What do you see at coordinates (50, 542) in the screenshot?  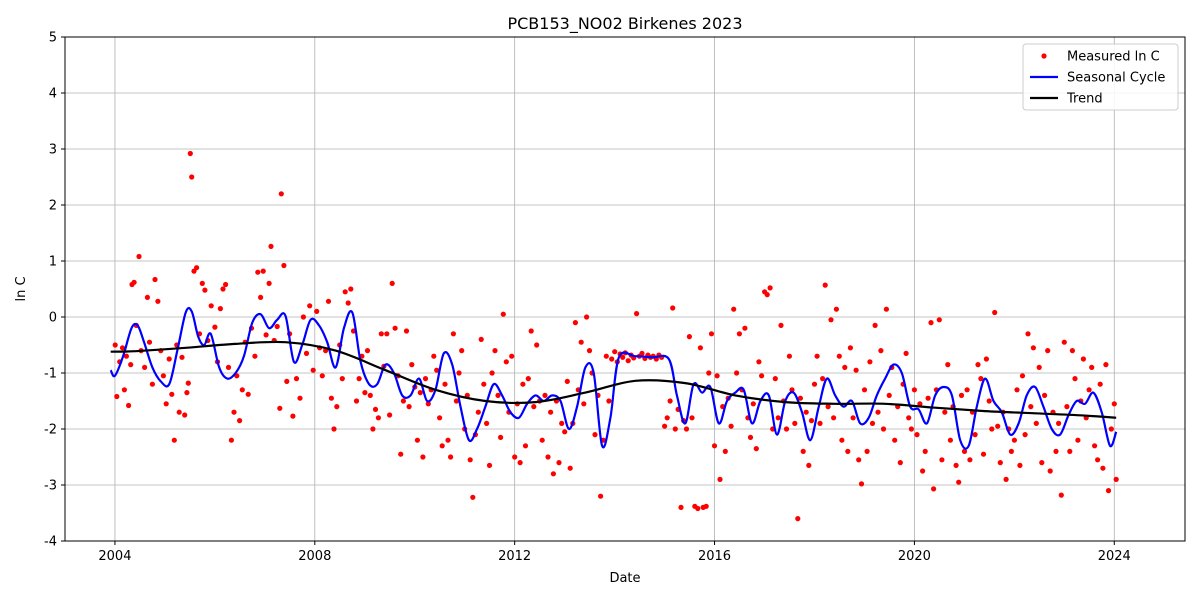 I see `y-tick-label: -4` at bounding box center [50, 542].